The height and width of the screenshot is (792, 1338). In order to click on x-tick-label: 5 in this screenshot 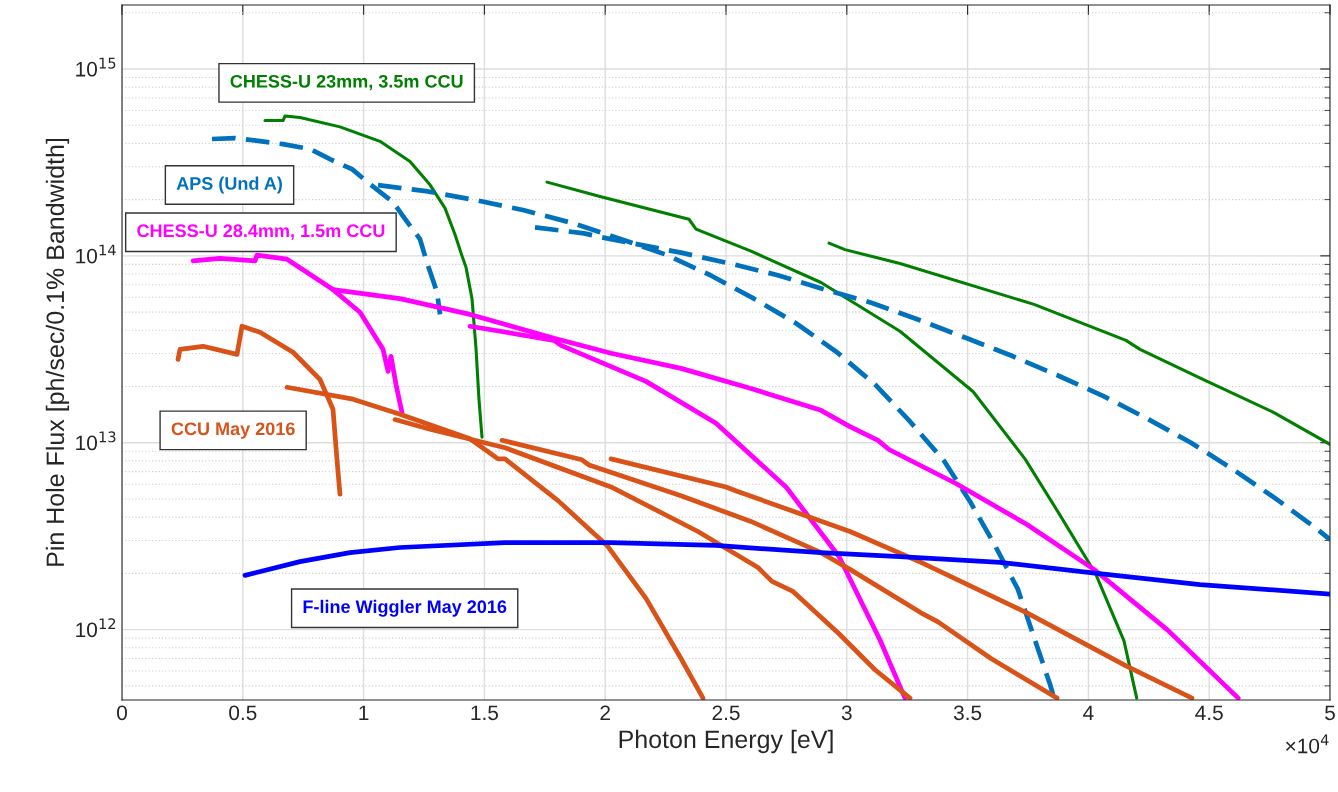, I will do `click(1330, 713)`.